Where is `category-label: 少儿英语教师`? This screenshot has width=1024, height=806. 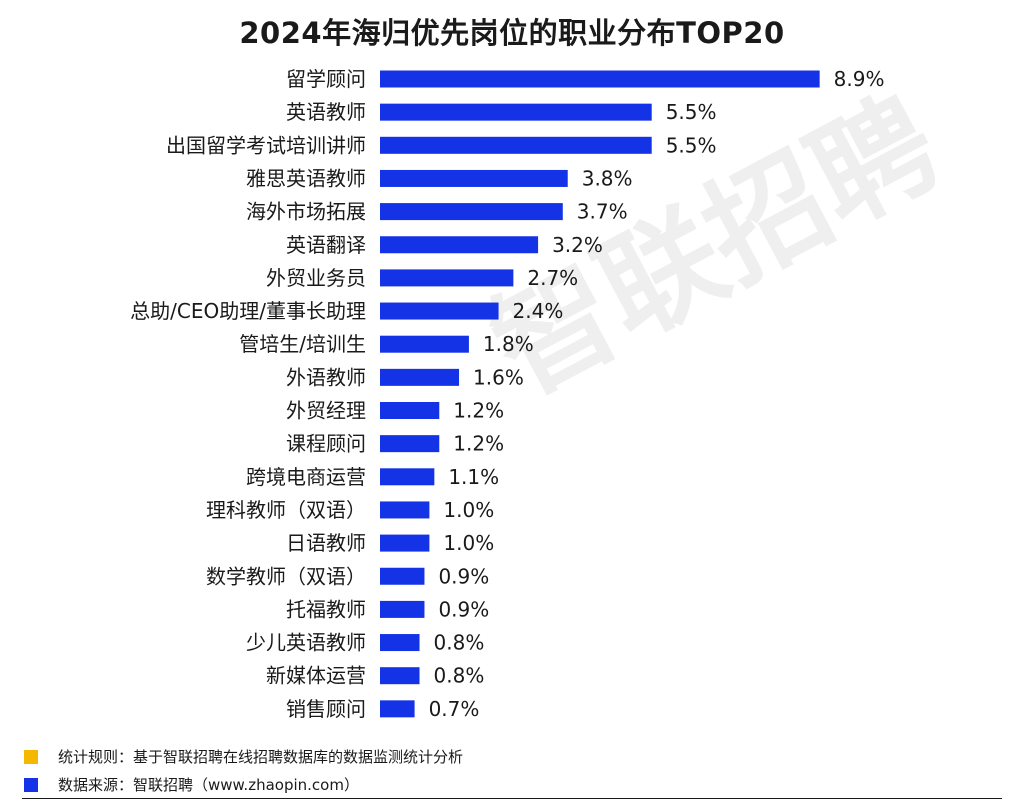 category-label: 少儿英语教师 is located at coordinates (306, 643).